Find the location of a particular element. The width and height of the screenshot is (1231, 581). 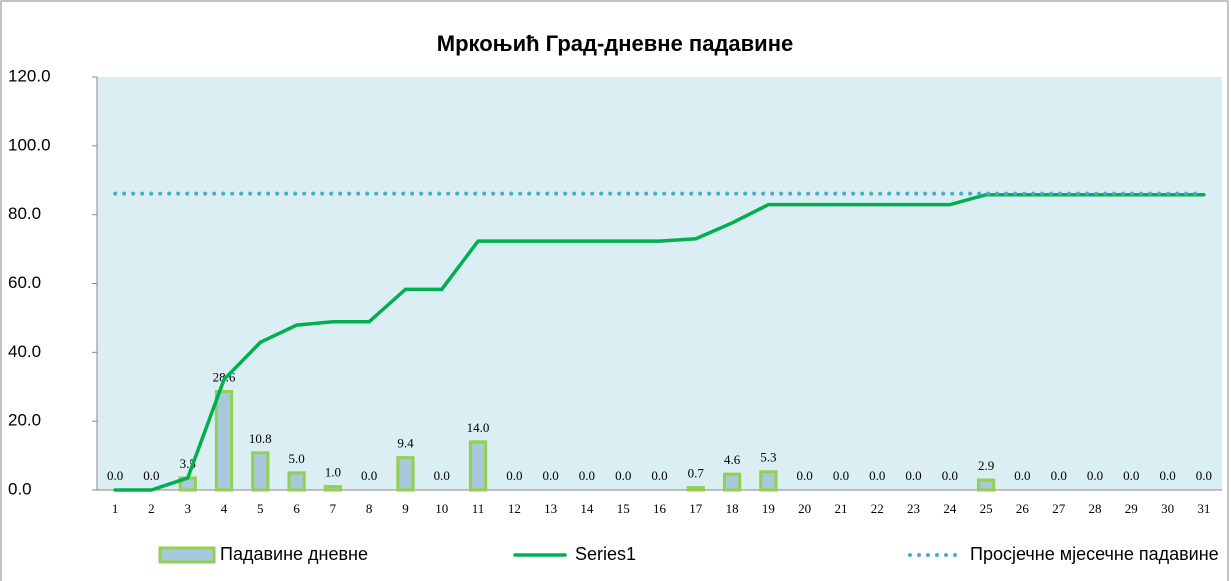

x-tick-label: 11 is located at coordinates (478, 508).